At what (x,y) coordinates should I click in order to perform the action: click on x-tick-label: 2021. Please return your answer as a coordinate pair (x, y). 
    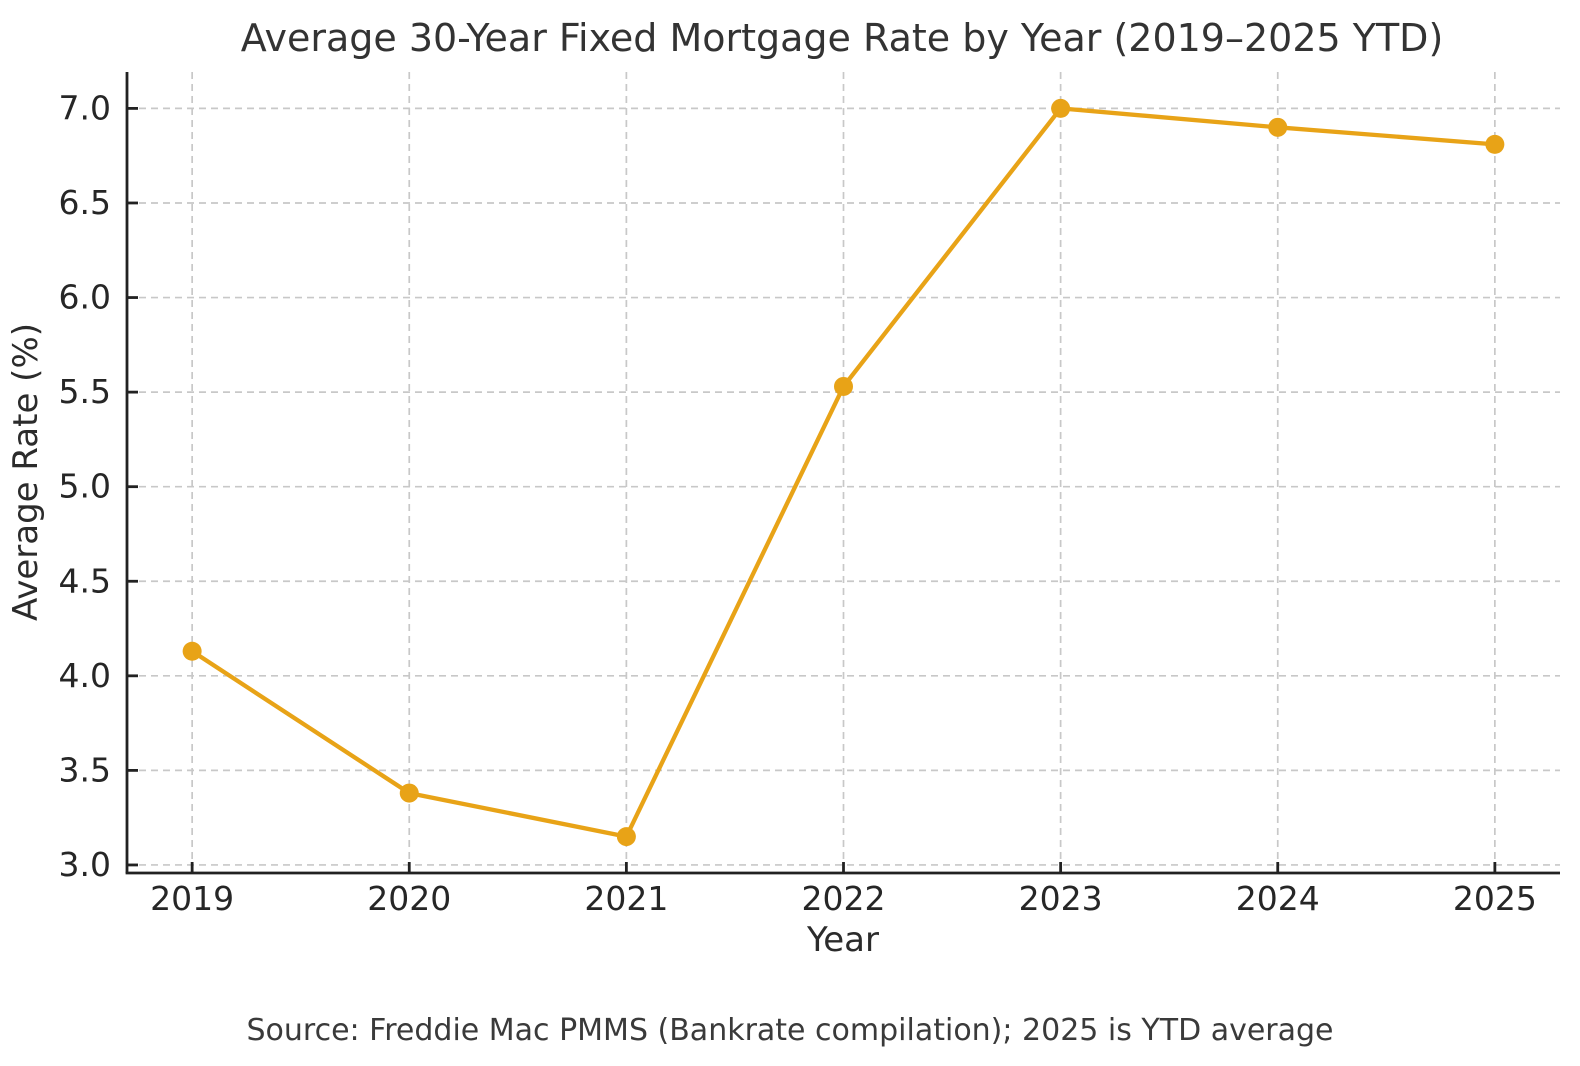
    Looking at the image, I should click on (626, 898).